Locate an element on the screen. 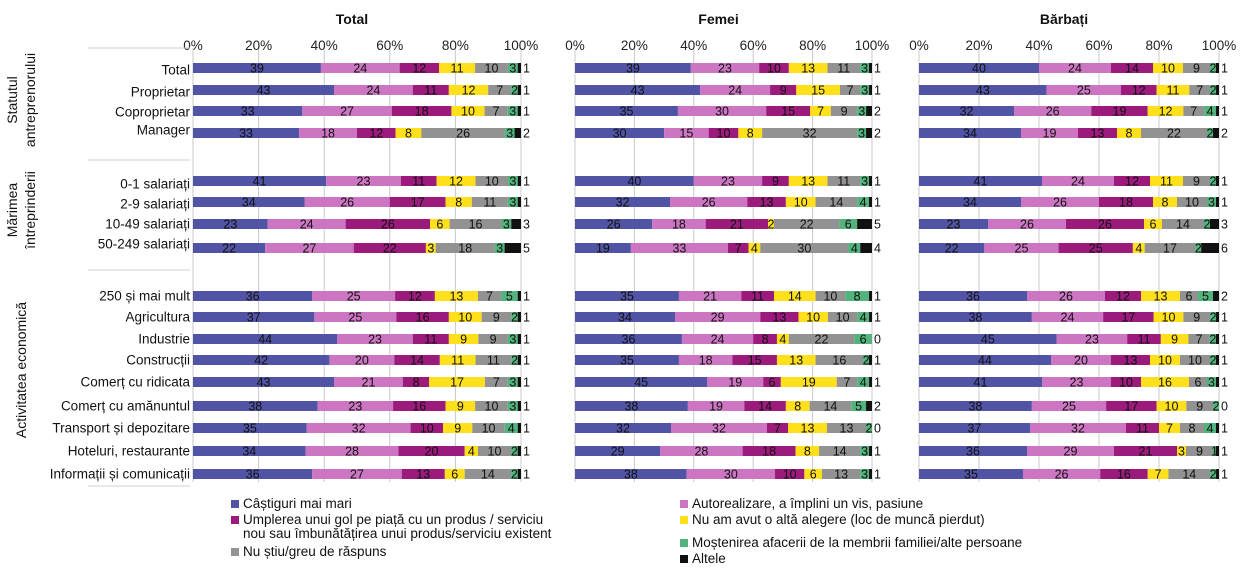  x-tick-label: 60% is located at coordinates (753, 45).